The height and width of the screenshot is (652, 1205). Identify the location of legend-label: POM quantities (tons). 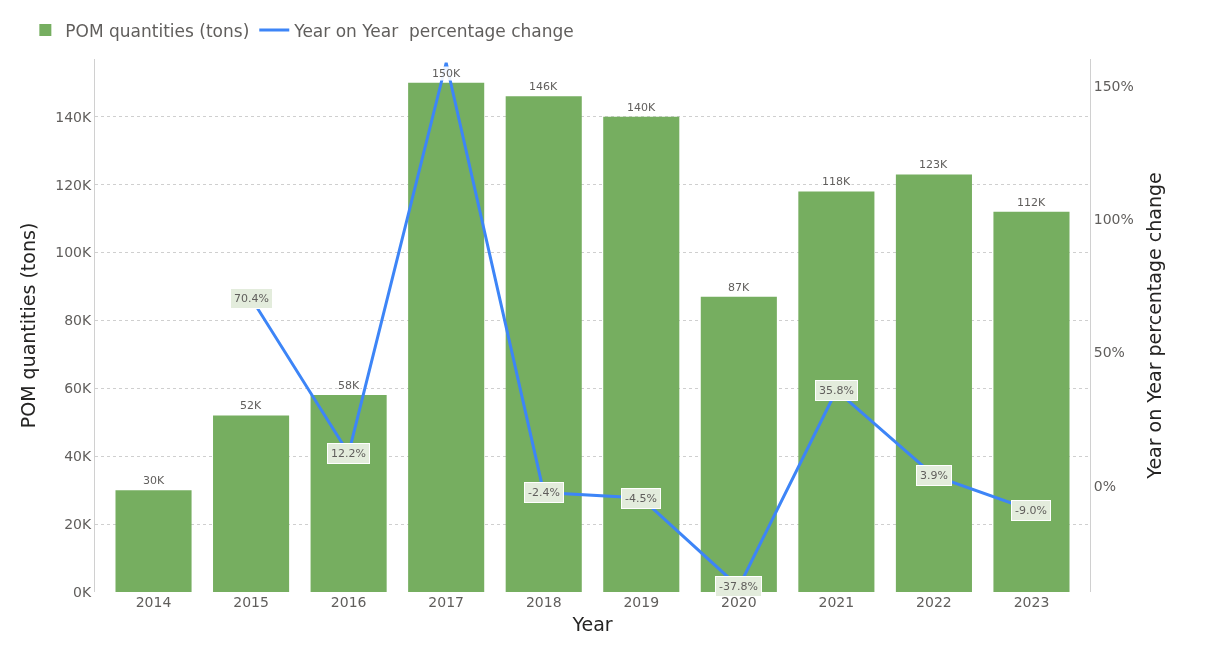
(157, 30).